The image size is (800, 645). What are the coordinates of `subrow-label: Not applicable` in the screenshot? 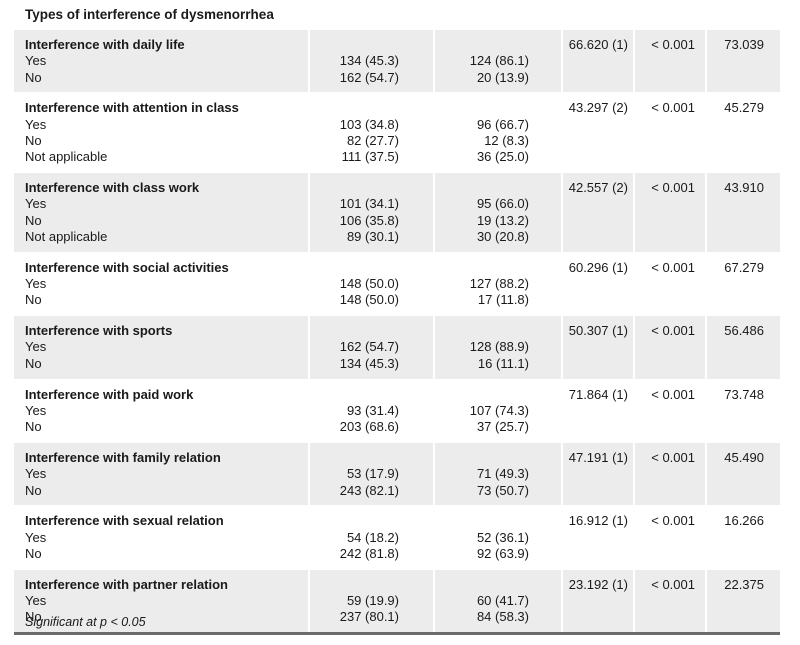 It's located at (66, 157).